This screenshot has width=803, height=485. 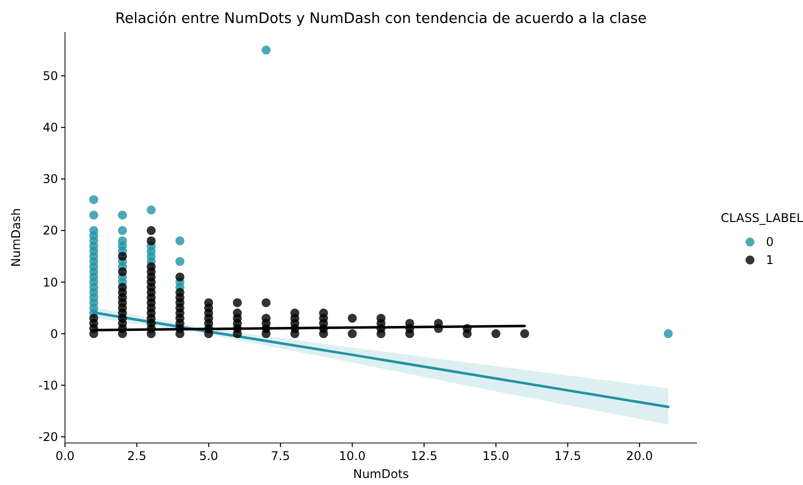 What do you see at coordinates (50, 282) in the screenshot?
I see `y-tick-label: 10` at bounding box center [50, 282].